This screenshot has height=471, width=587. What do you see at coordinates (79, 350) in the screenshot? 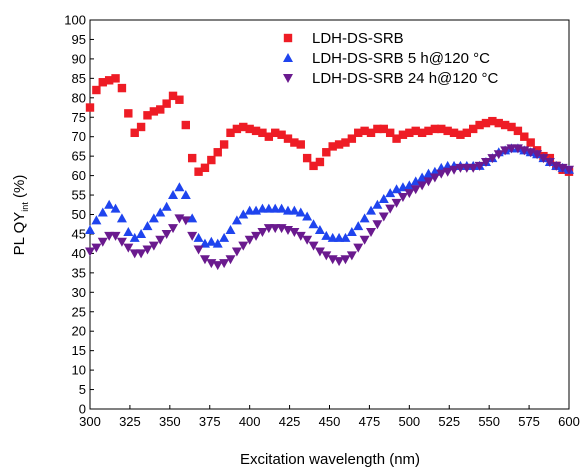
I see `y-tick-label: 15` at bounding box center [79, 350].